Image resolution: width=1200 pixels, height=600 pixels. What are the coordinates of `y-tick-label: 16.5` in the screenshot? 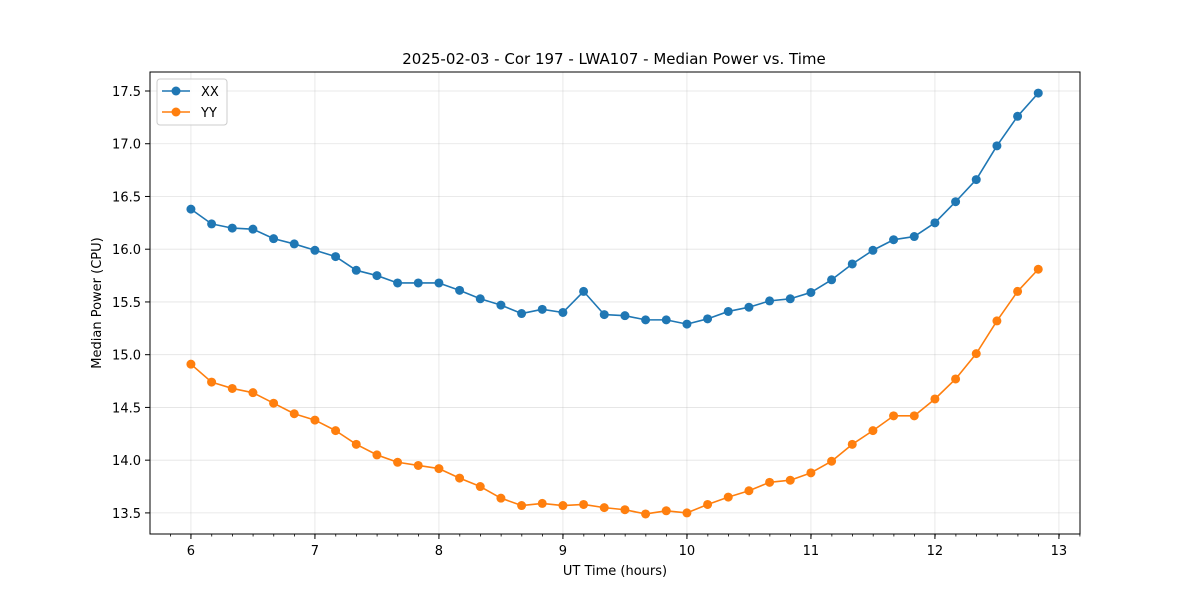 It's located at (126, 197).